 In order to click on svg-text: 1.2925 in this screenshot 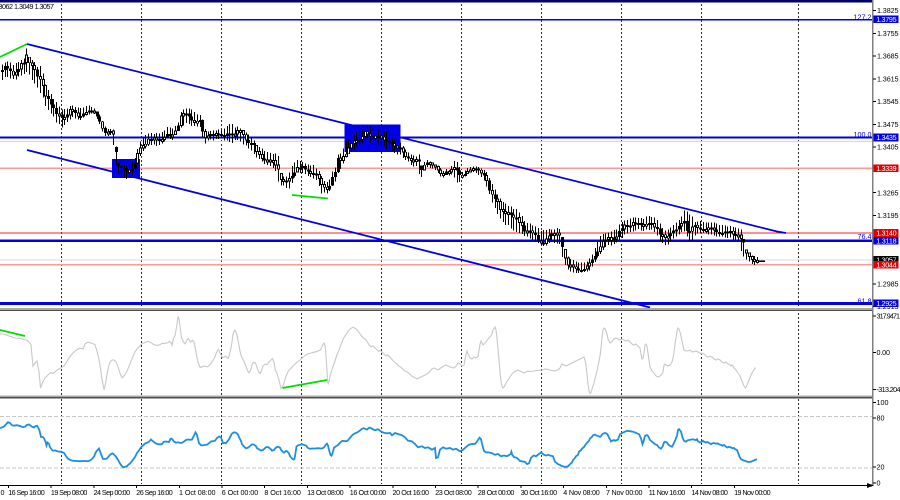, I will do `click(886, 303)`.